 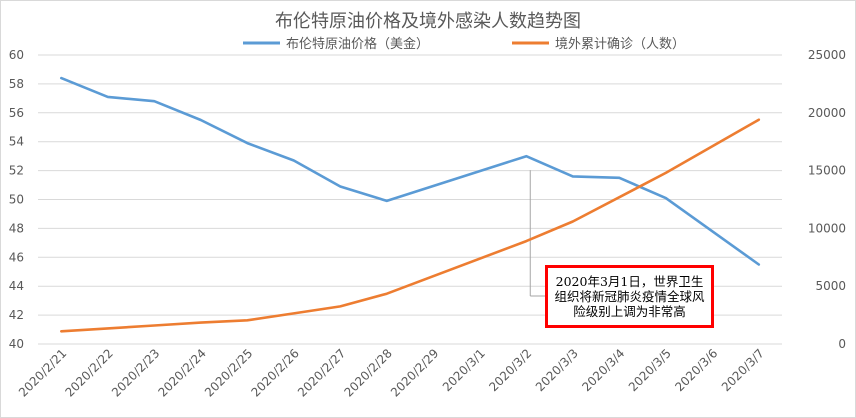 I want to click on x-tick-label: 2020/3/5, so click(x=650, y=370).